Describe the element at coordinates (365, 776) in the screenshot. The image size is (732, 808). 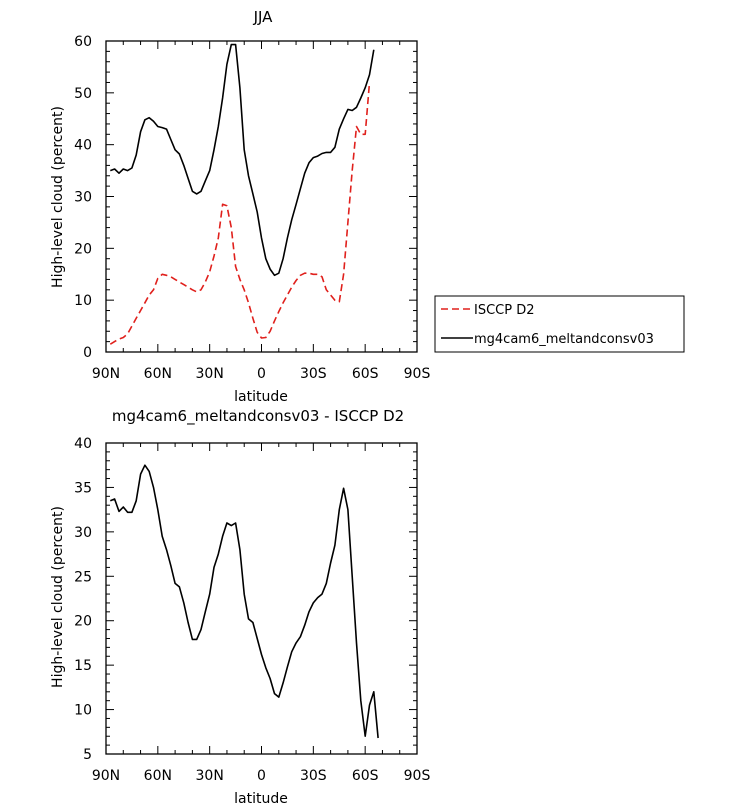
I see `bottom-x-tick-label: 60S` at that location.